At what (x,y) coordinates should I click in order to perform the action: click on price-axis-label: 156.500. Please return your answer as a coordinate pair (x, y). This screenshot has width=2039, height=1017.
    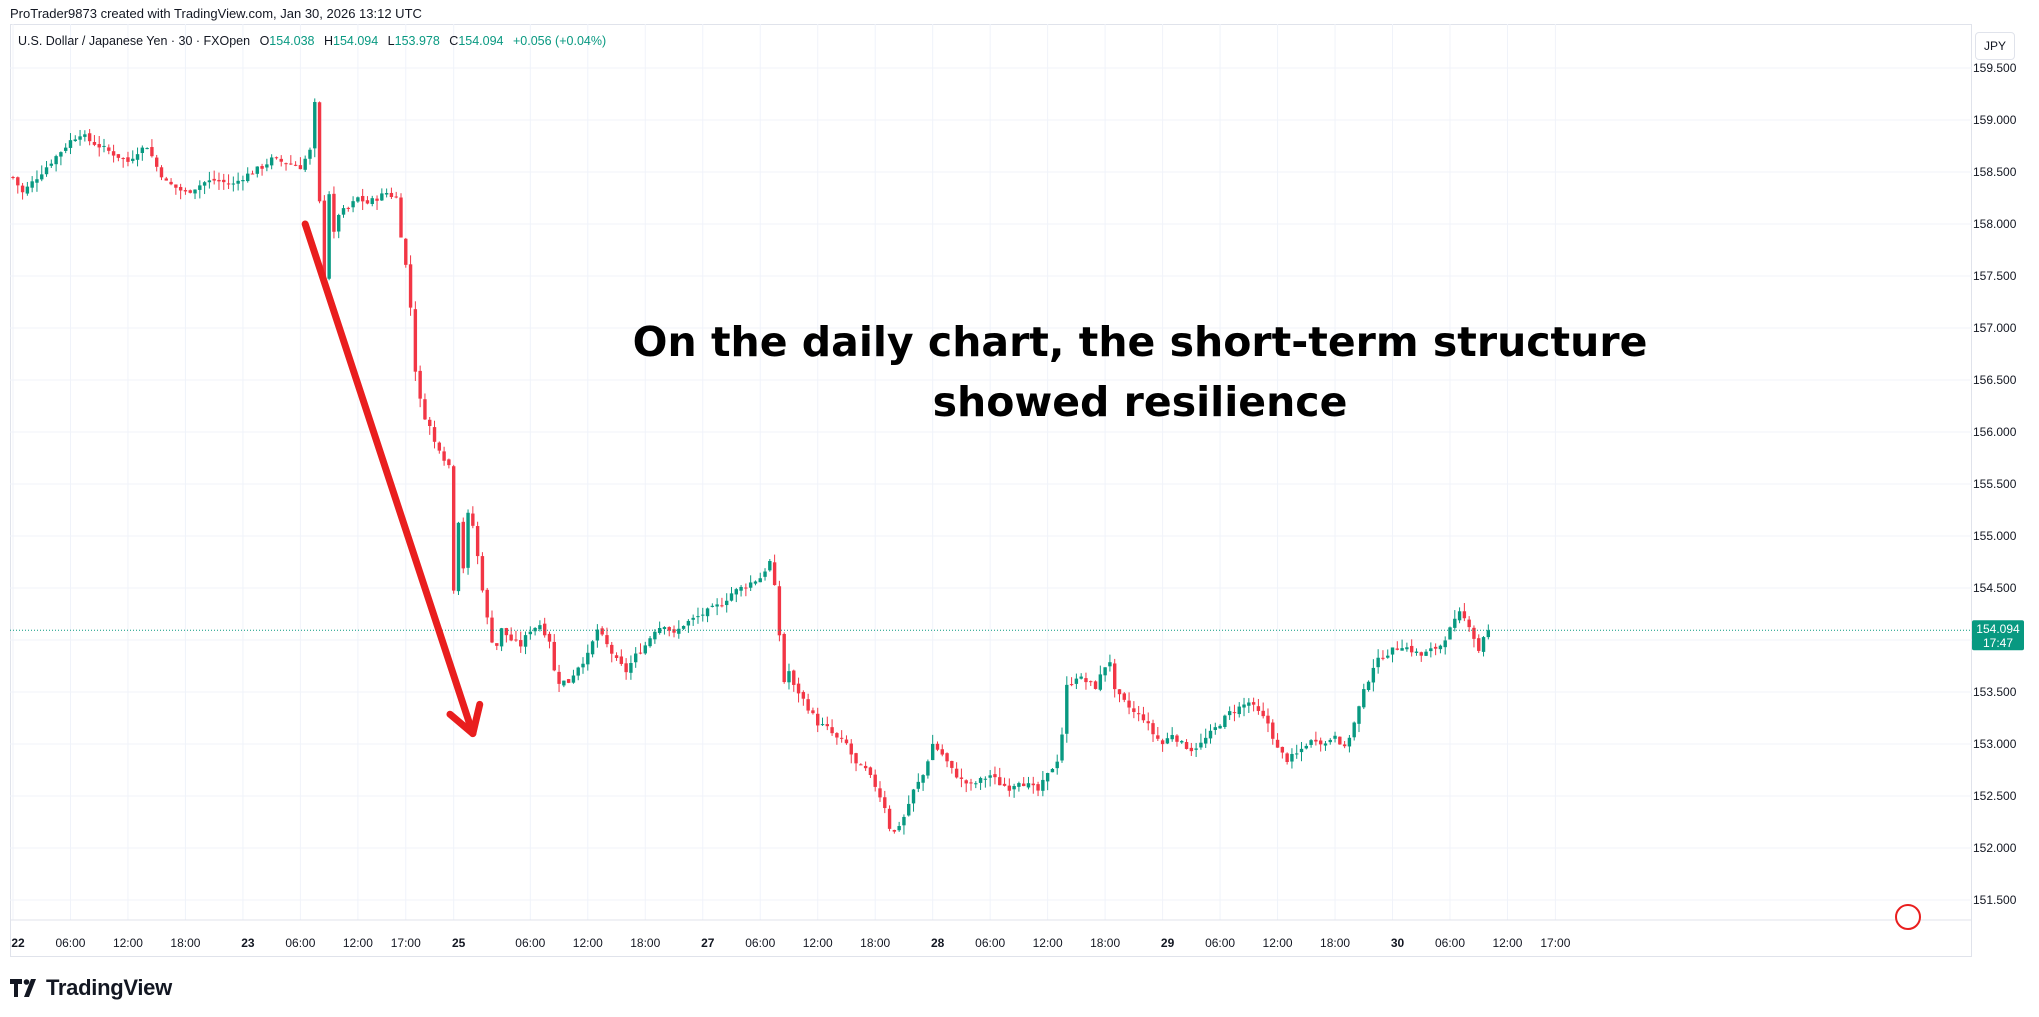
    Looking at the image, I should click on (1995, 380).